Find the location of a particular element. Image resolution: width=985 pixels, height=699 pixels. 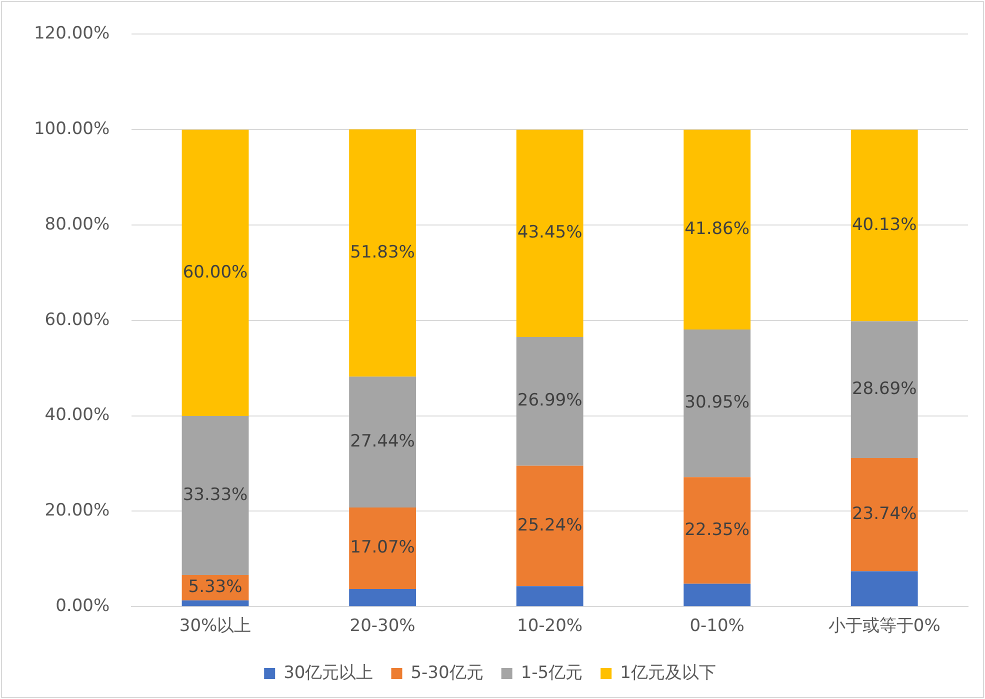

data-label: 60.00% is located at coordinates (215, 272).